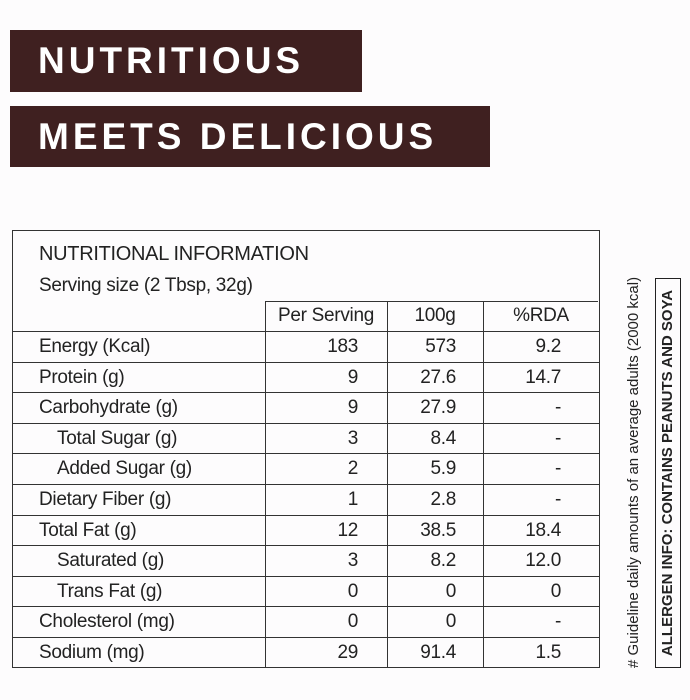 This screenshot has height=700, width=690. What do you see at coordinates (353, 469) in the screenshot?
I see `cell-value: 2` at bounding box center [353, 469].